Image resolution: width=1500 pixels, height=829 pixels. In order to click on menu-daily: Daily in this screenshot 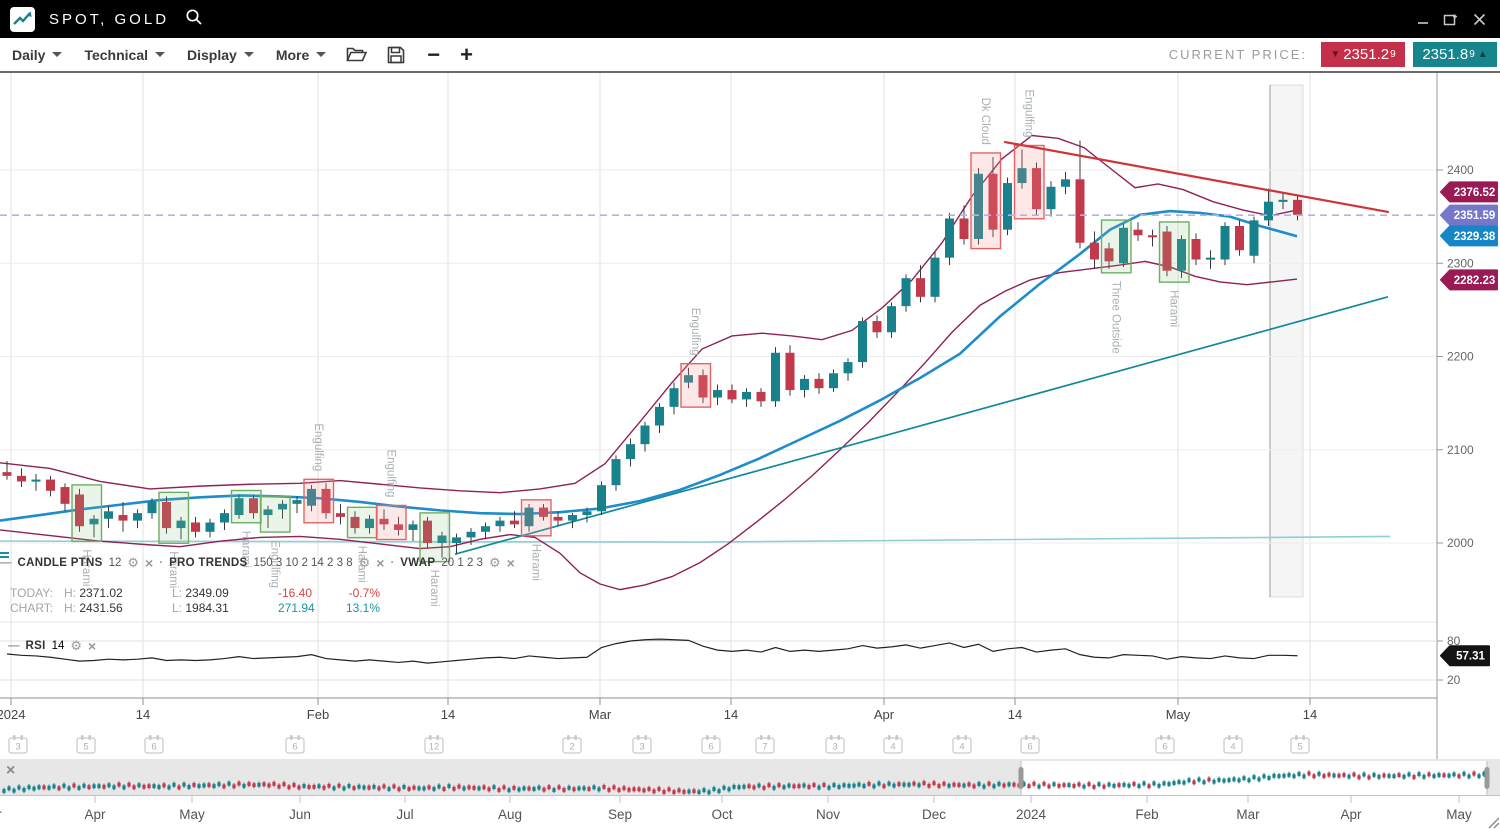, I will do `click(37, 55)`.